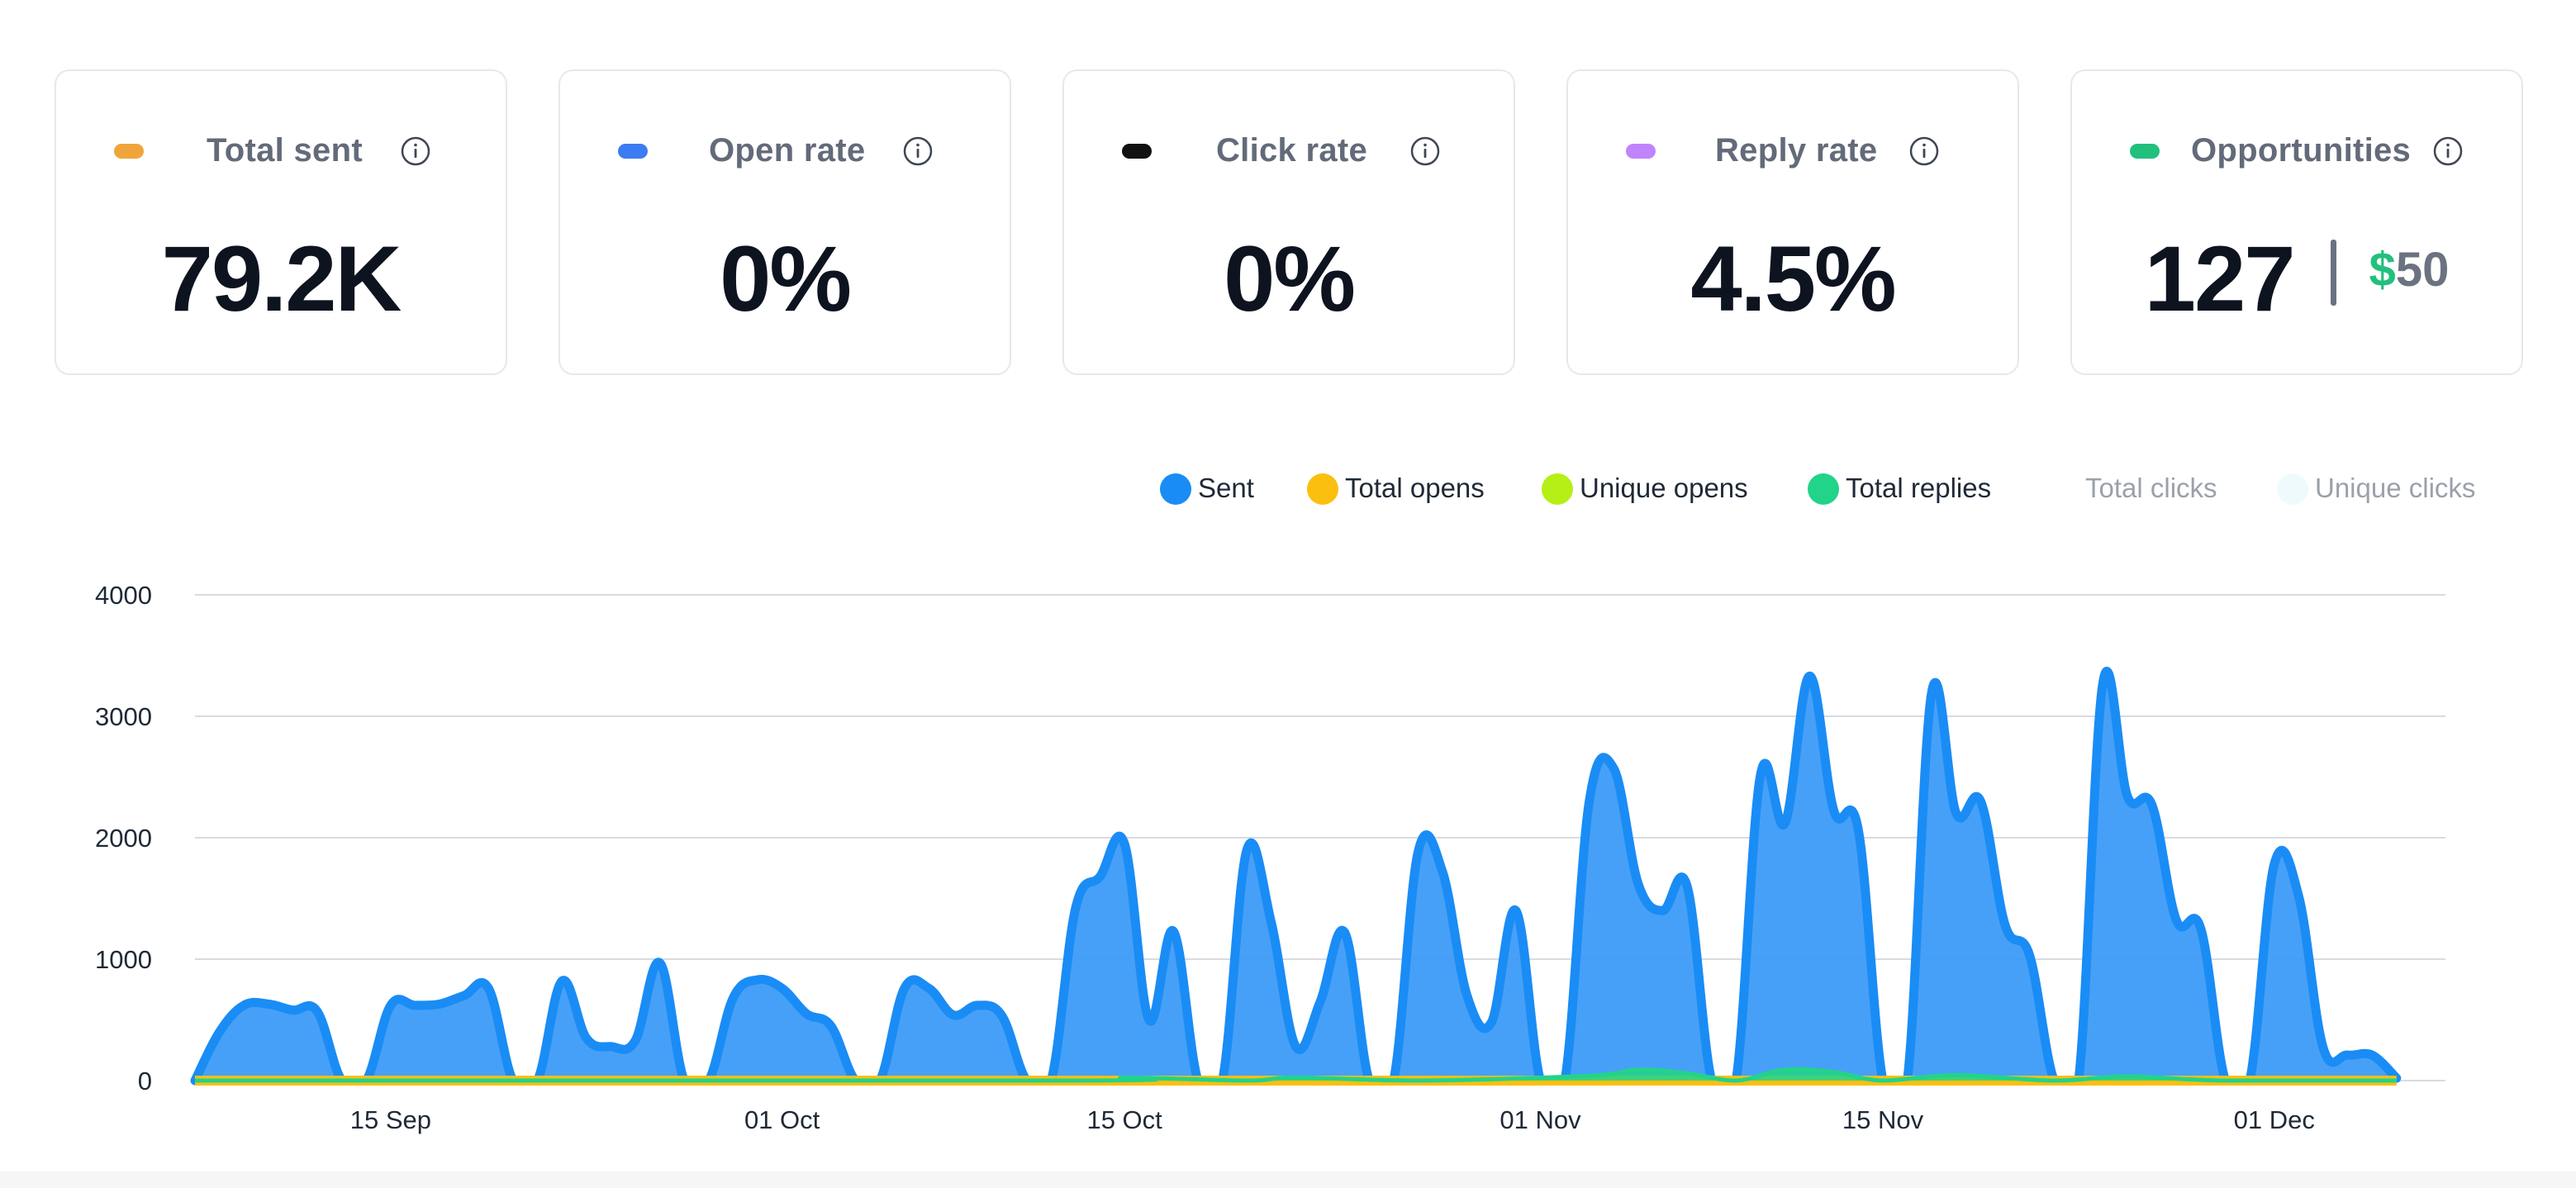  What do you see at coordinates (2301, 150) in the screenshot?
I see `stat-label: Opportunities` at bounding box center [2301, 150].